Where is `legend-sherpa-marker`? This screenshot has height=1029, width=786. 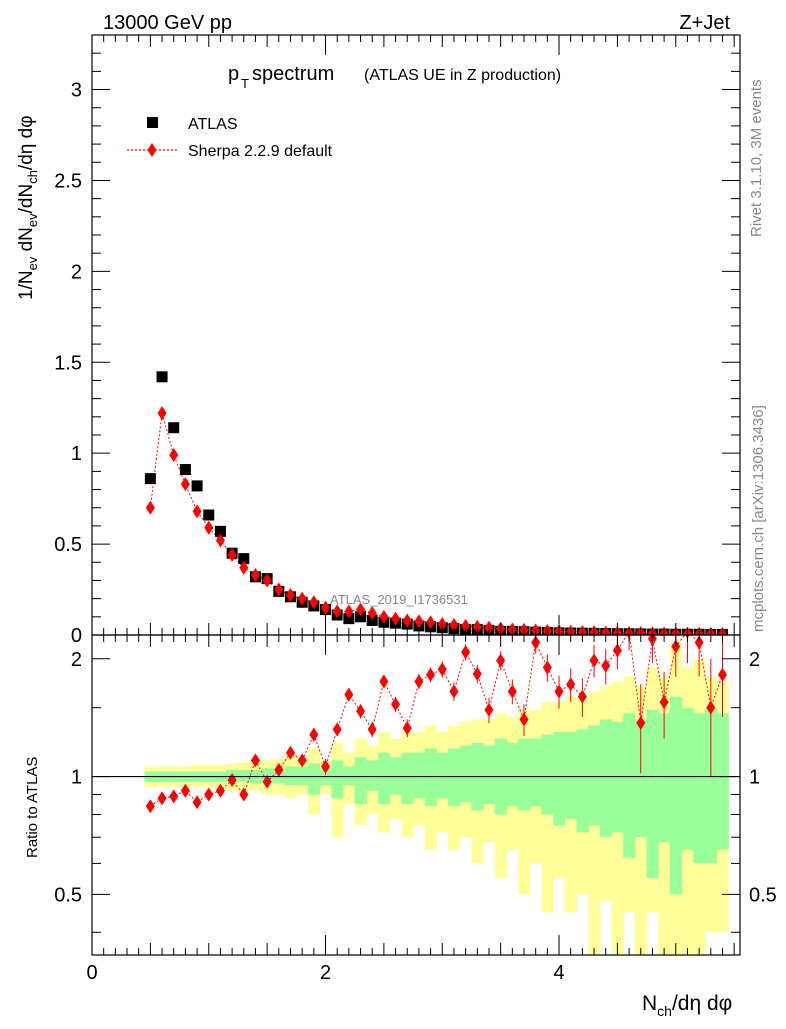 legend-sherpa-marker is located at coordinates (152, 150).